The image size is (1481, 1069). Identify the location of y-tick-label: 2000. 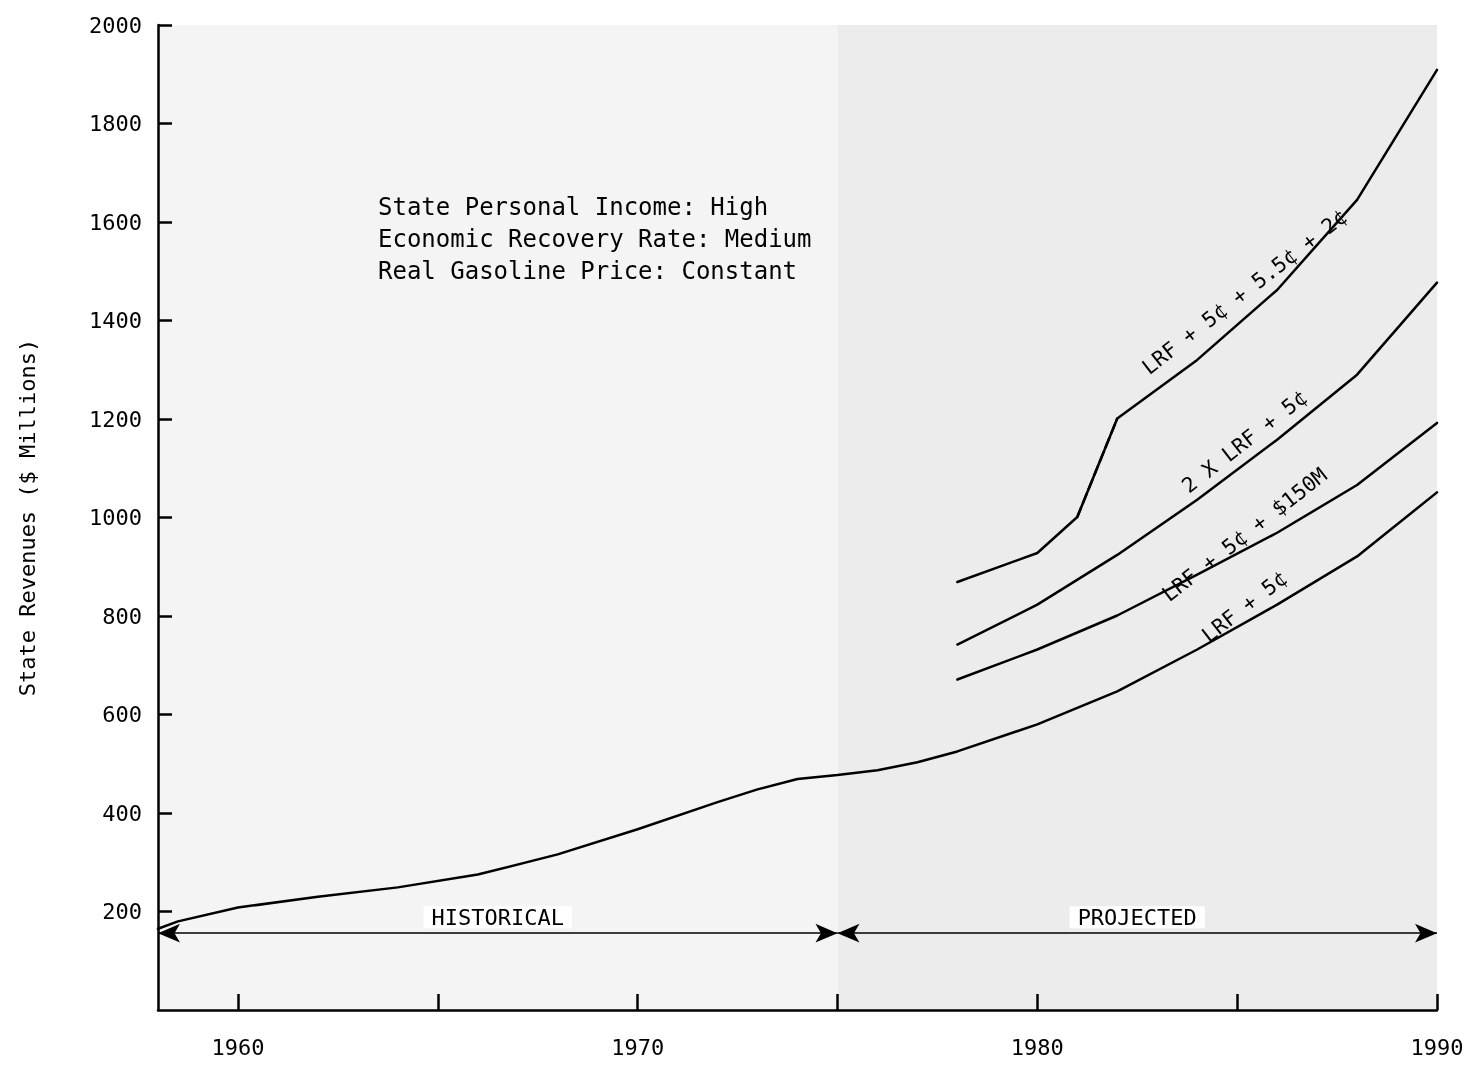
(115, 25).